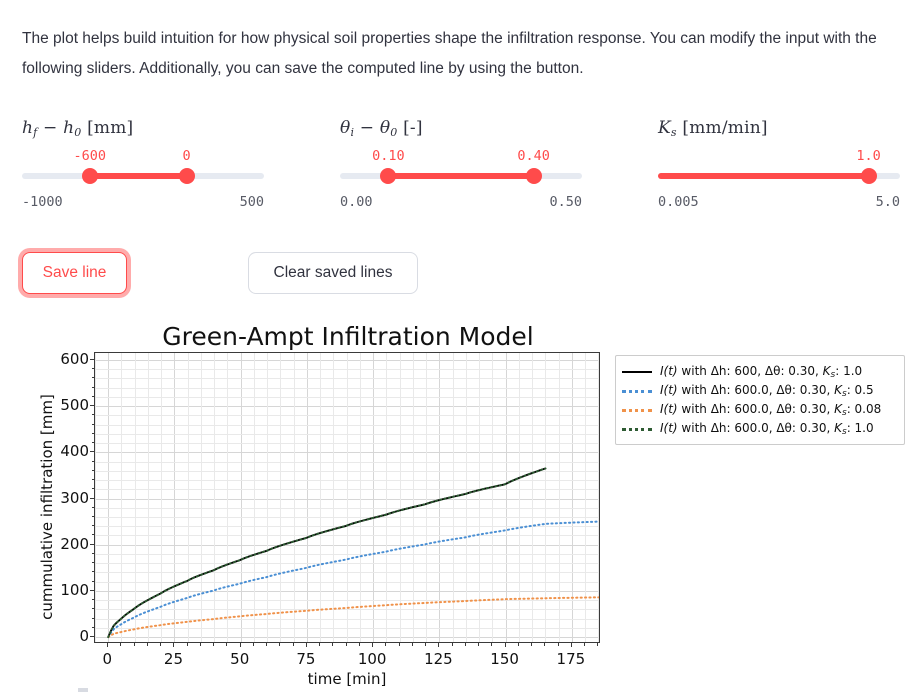 Image resolution: width=917 pixels, height=692 pixels. What do you see at coordinates (565, 202) in the screenshot?
I see `slider-max-label: 0.50` at bounding box center [565, 202].